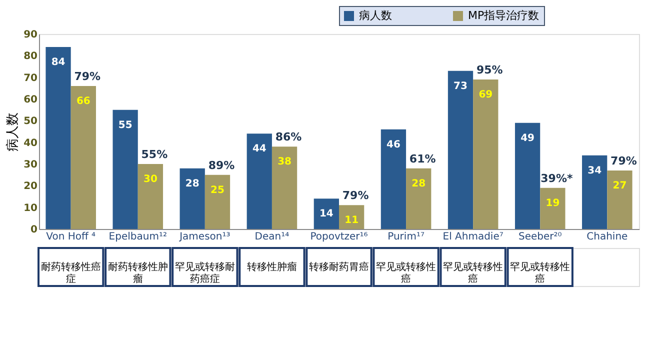 The image size is (672, 338). What do you see at coordinates (138, 273) in the screenshot?
I see `text: 耐药转移性肿瘤` at bounding box center [138, 273].